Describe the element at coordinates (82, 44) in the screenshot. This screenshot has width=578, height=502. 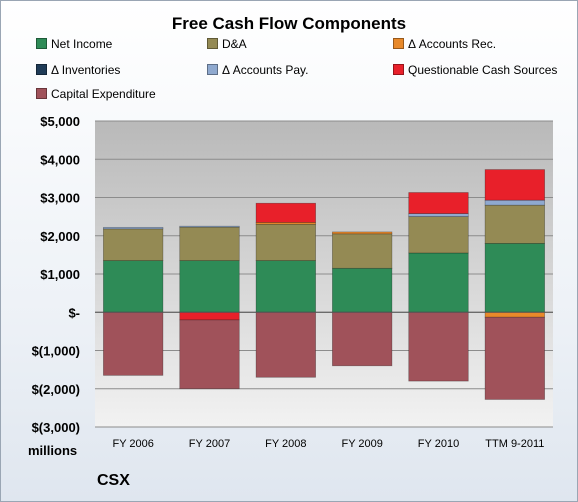
I see `legend-label: Net Income` at that location.